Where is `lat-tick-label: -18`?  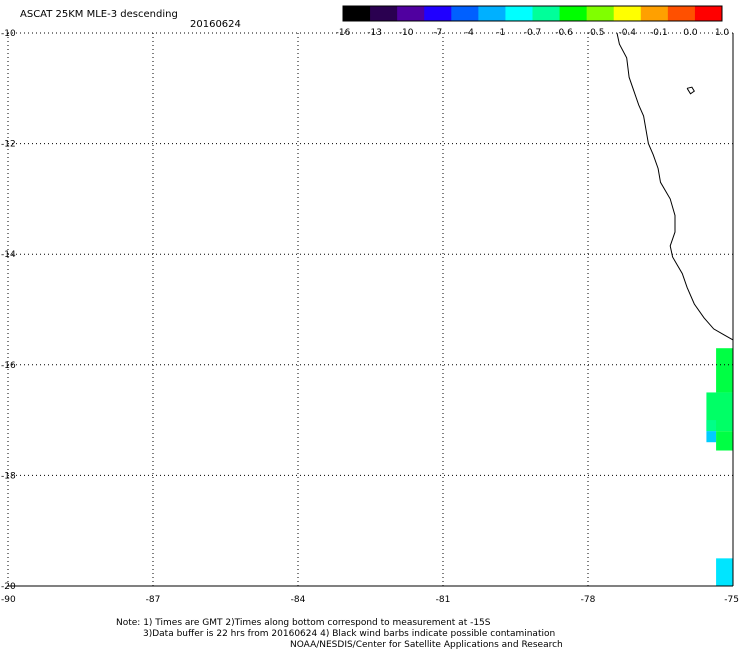
lat-tick-label: -18 is located at coordinates (8, 476).